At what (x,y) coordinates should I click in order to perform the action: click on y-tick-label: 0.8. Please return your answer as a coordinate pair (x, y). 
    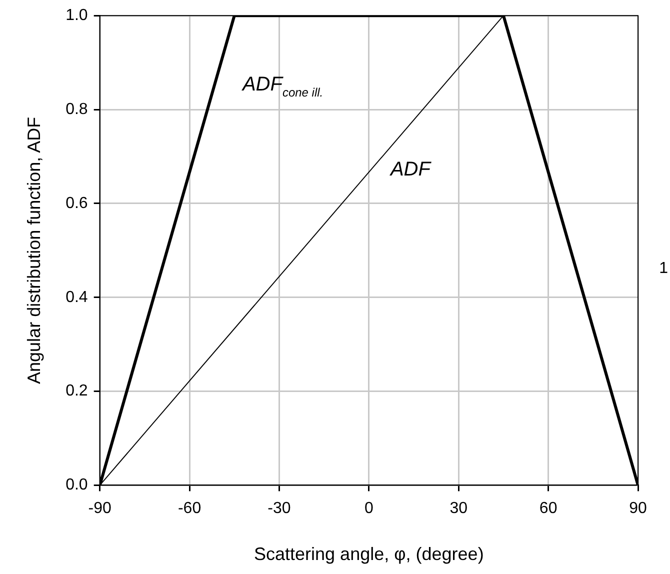
    Looking at the image, I should click on (77, 109).